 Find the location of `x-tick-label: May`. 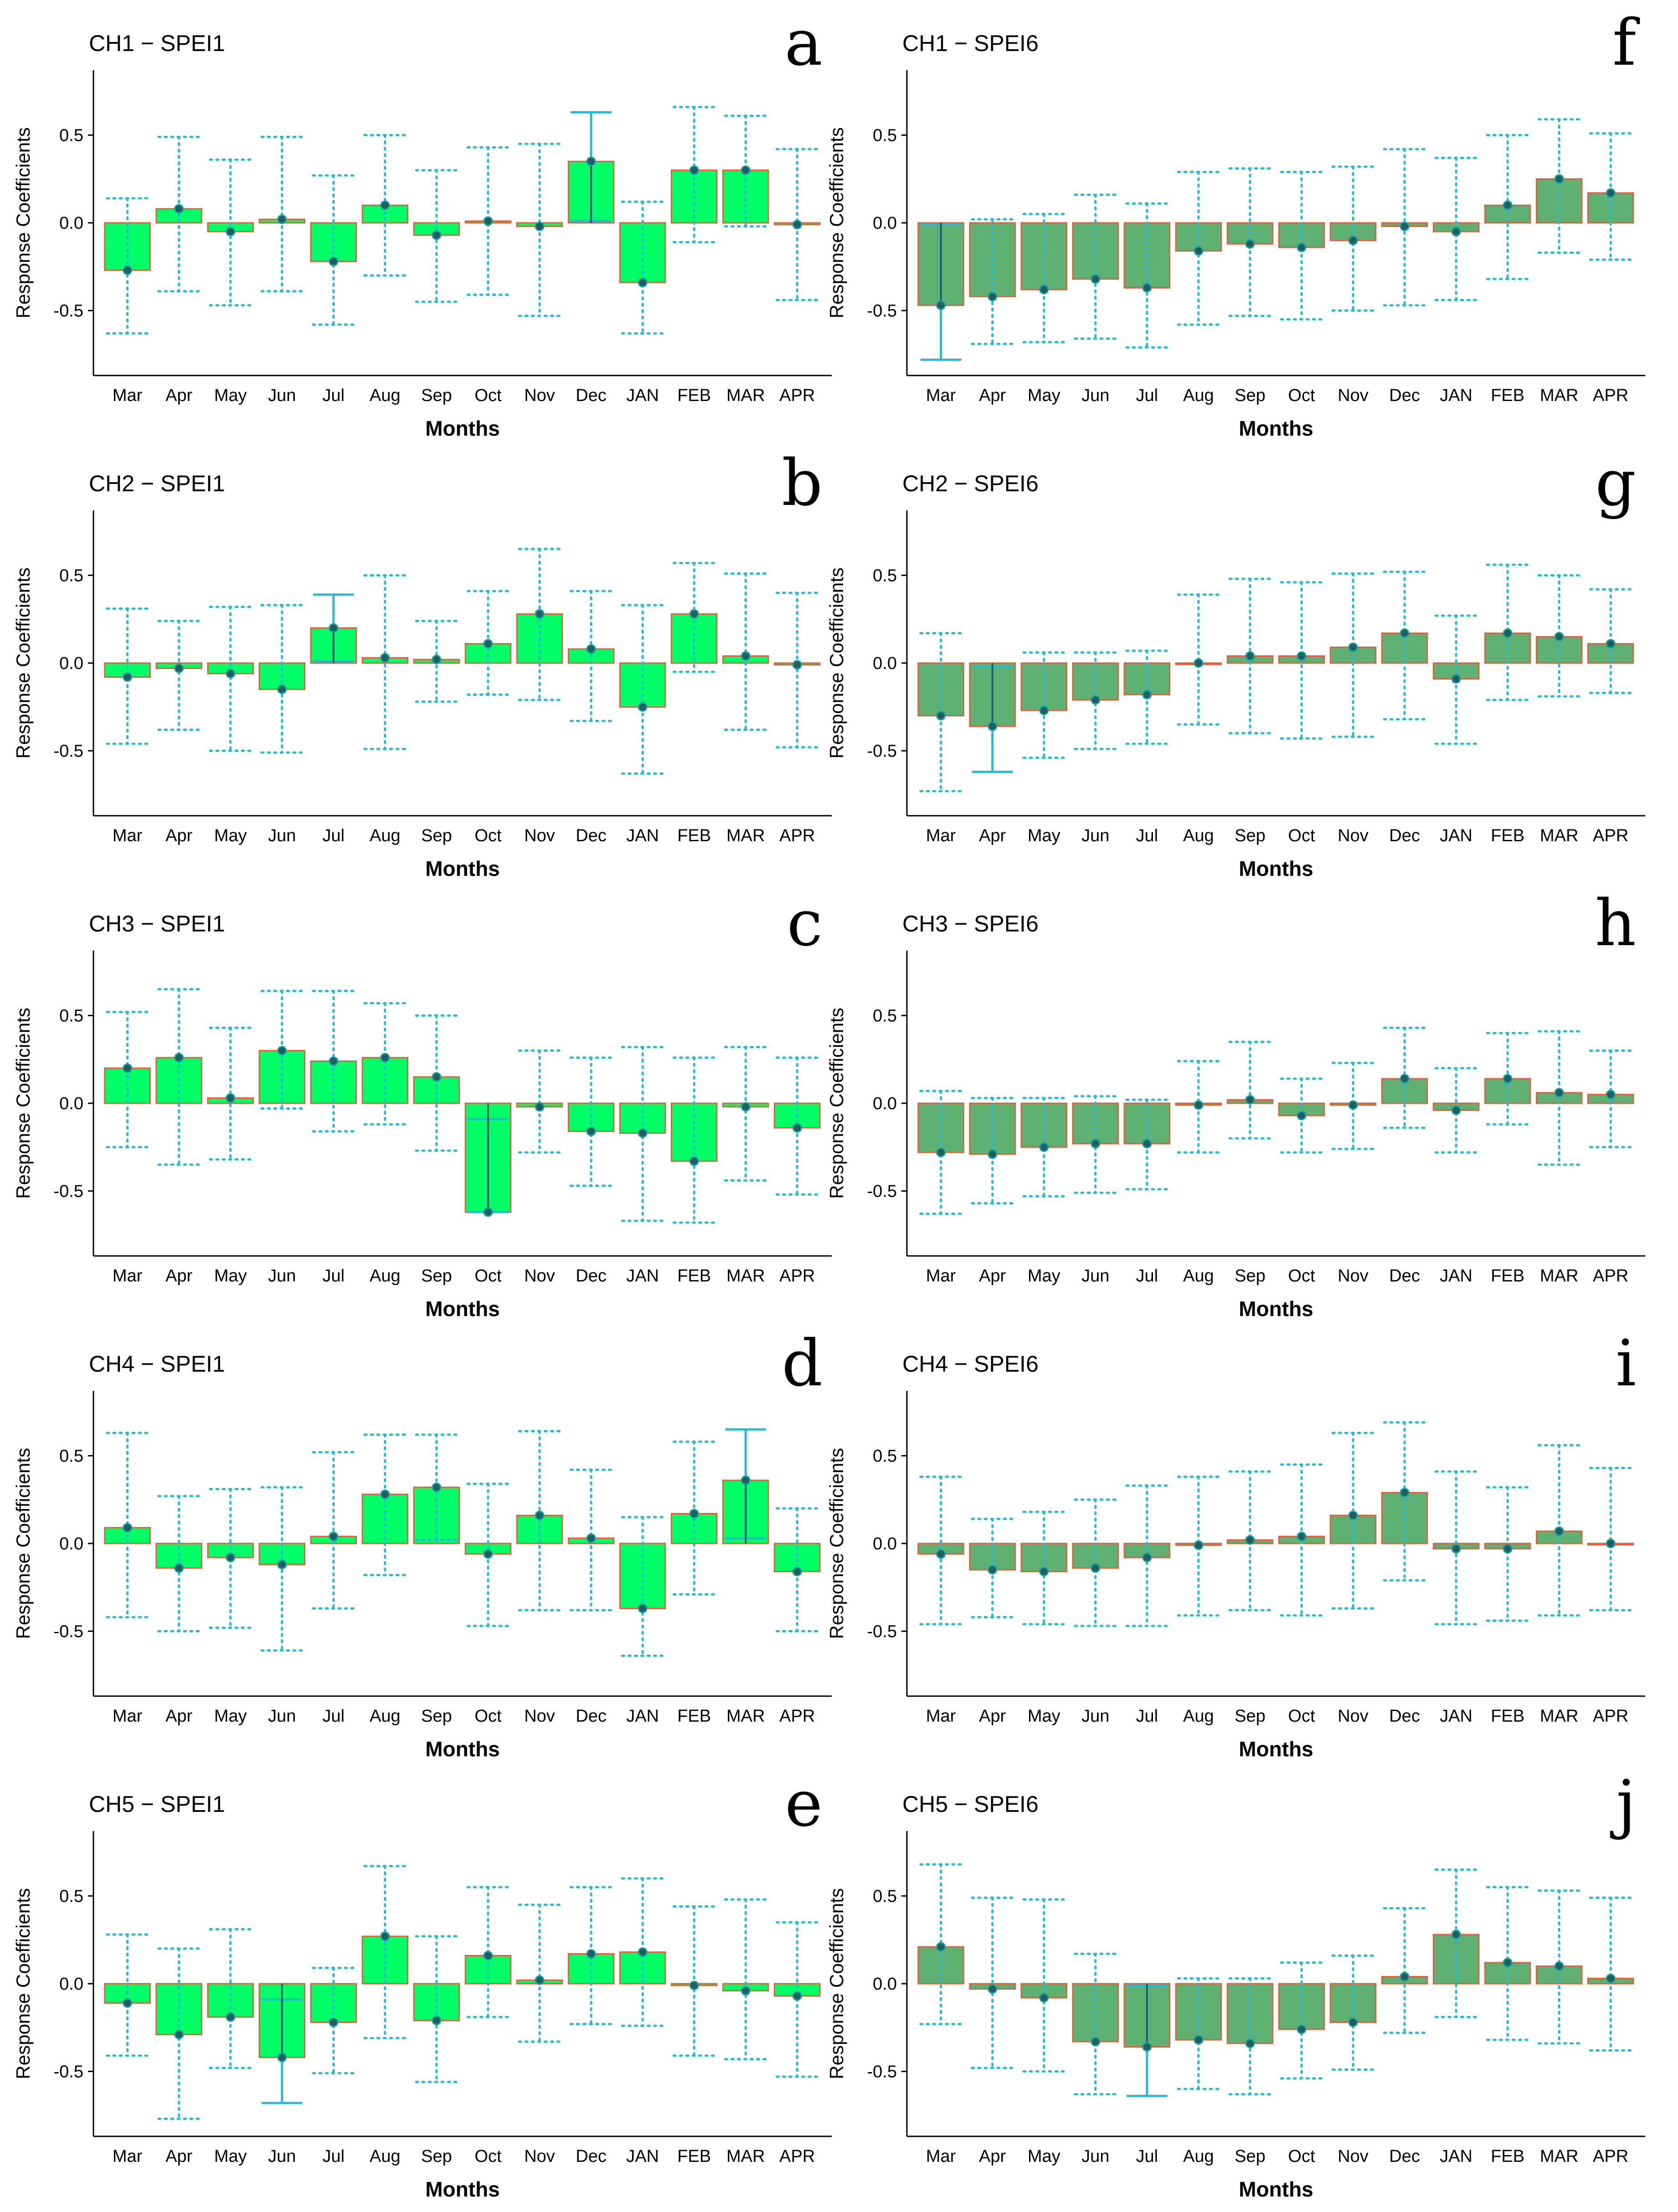

x-tick-label: May is located at coordinates (1044, 1276).